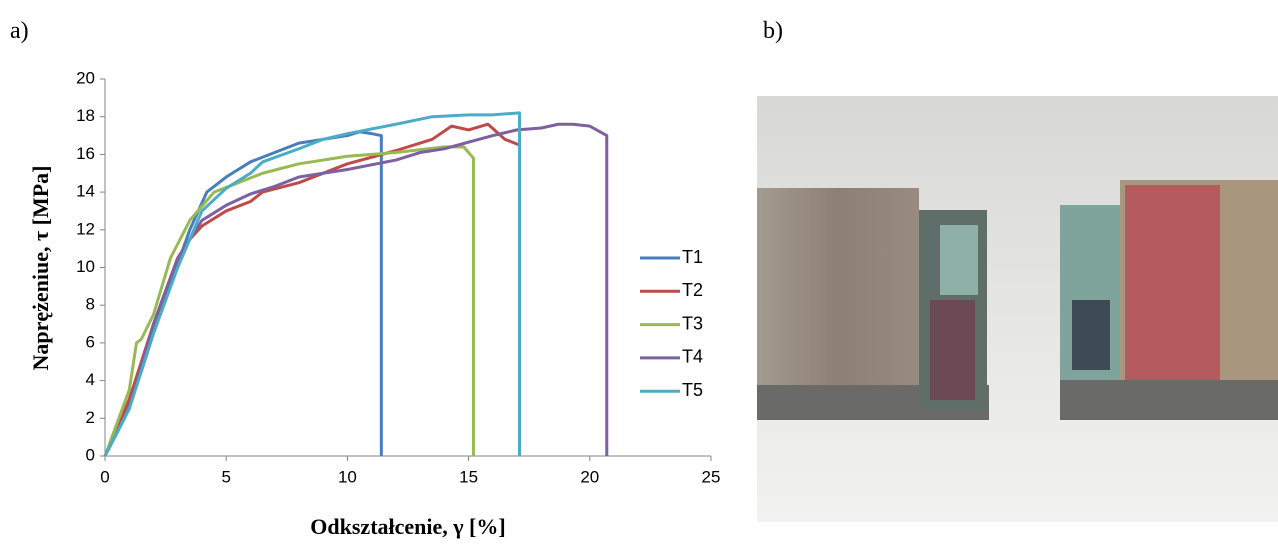 The image size is (1278, 544). What do you see at coordinates (85, 115) in the screenshot?
I see `y-tick-label: 18` at bounding box center [85, 115].